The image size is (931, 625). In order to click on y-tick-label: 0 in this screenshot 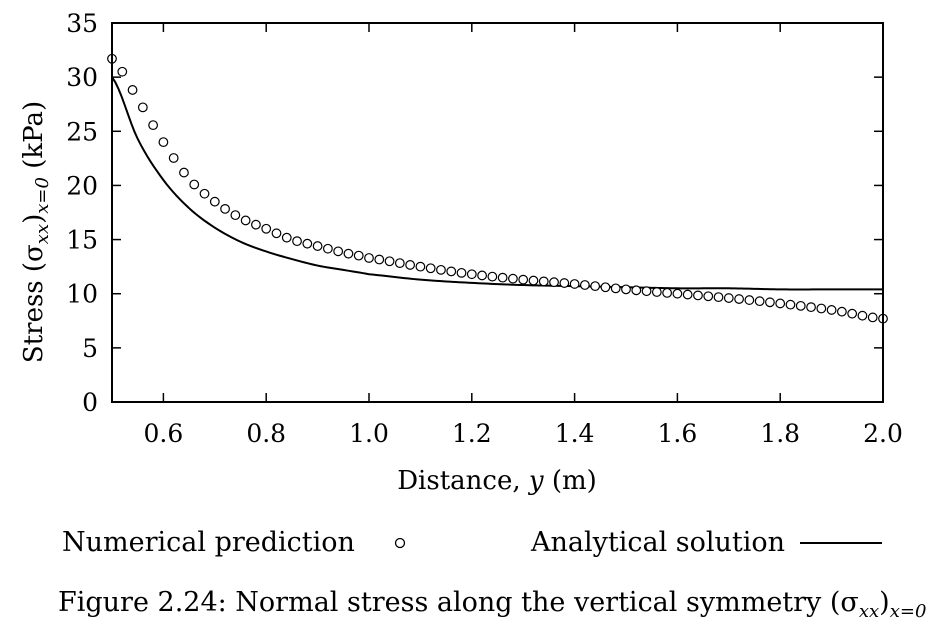, I will do `click(90, 402)`.